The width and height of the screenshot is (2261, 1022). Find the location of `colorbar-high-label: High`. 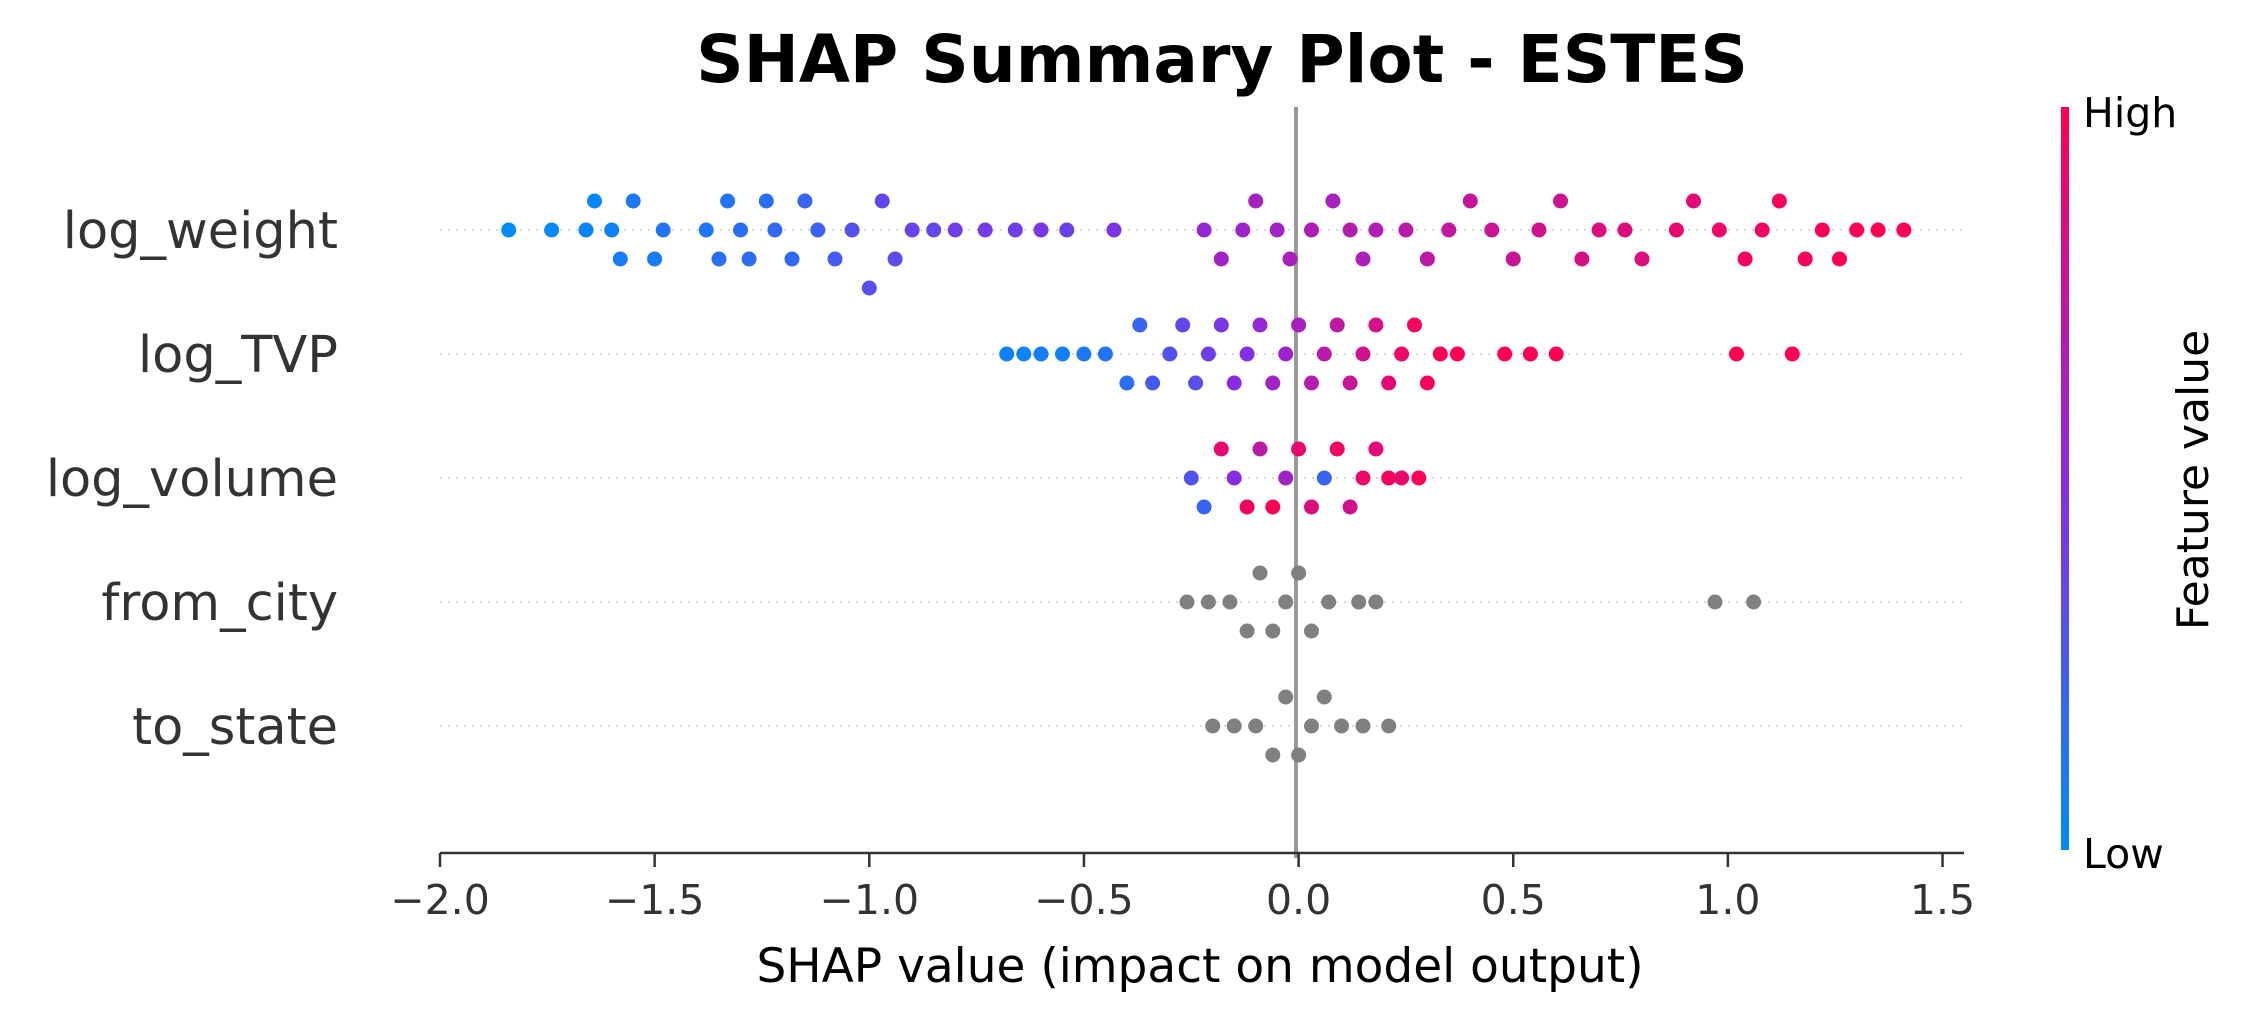

colorbar-high-label: High is located at coordinates (2130, 113).